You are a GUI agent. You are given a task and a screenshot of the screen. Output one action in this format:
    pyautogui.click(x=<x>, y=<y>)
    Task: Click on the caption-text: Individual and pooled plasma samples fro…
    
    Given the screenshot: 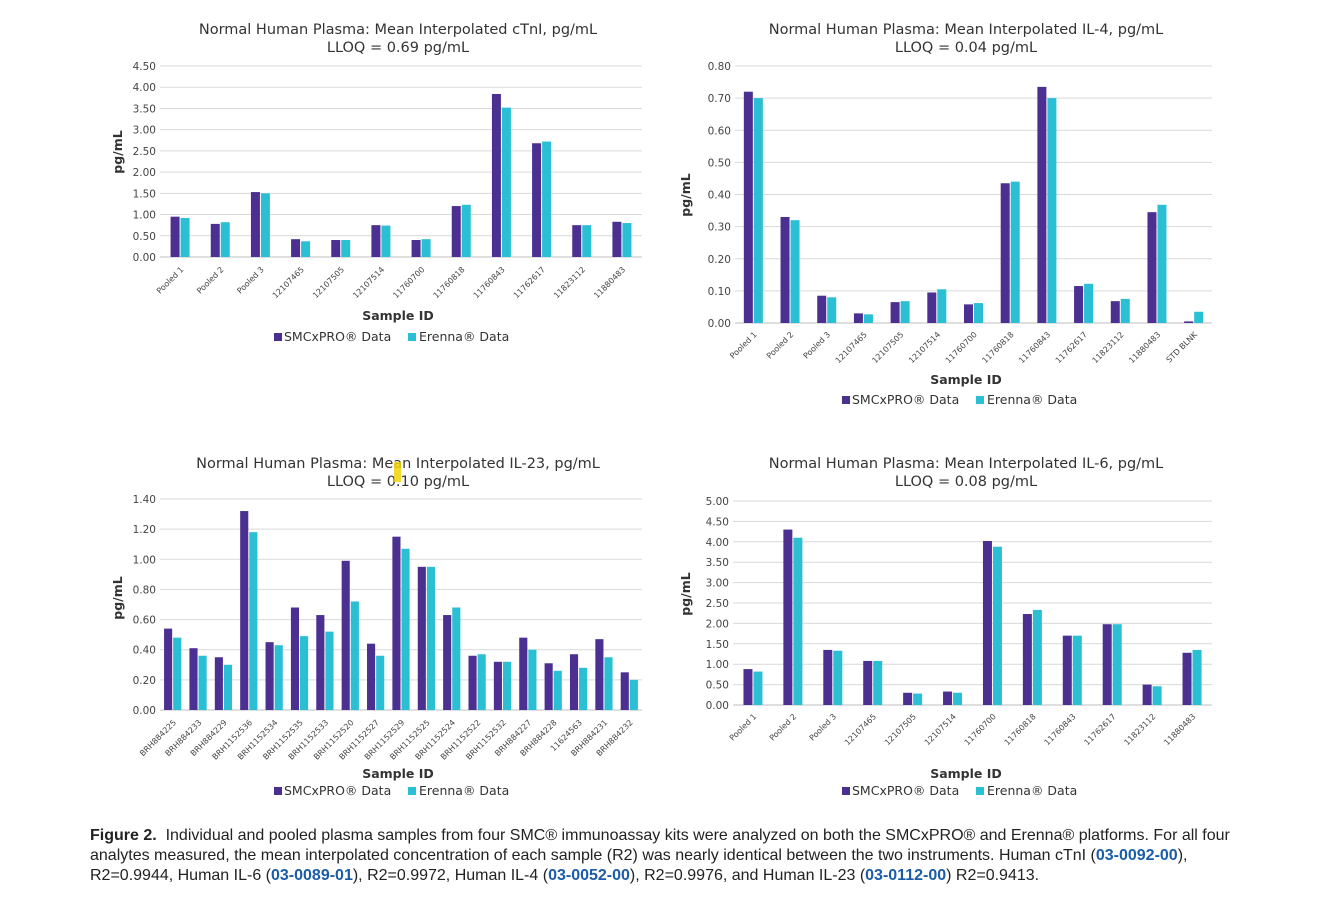 What is the action you would take?
    pyautogui.click(x=660, y=845)
    